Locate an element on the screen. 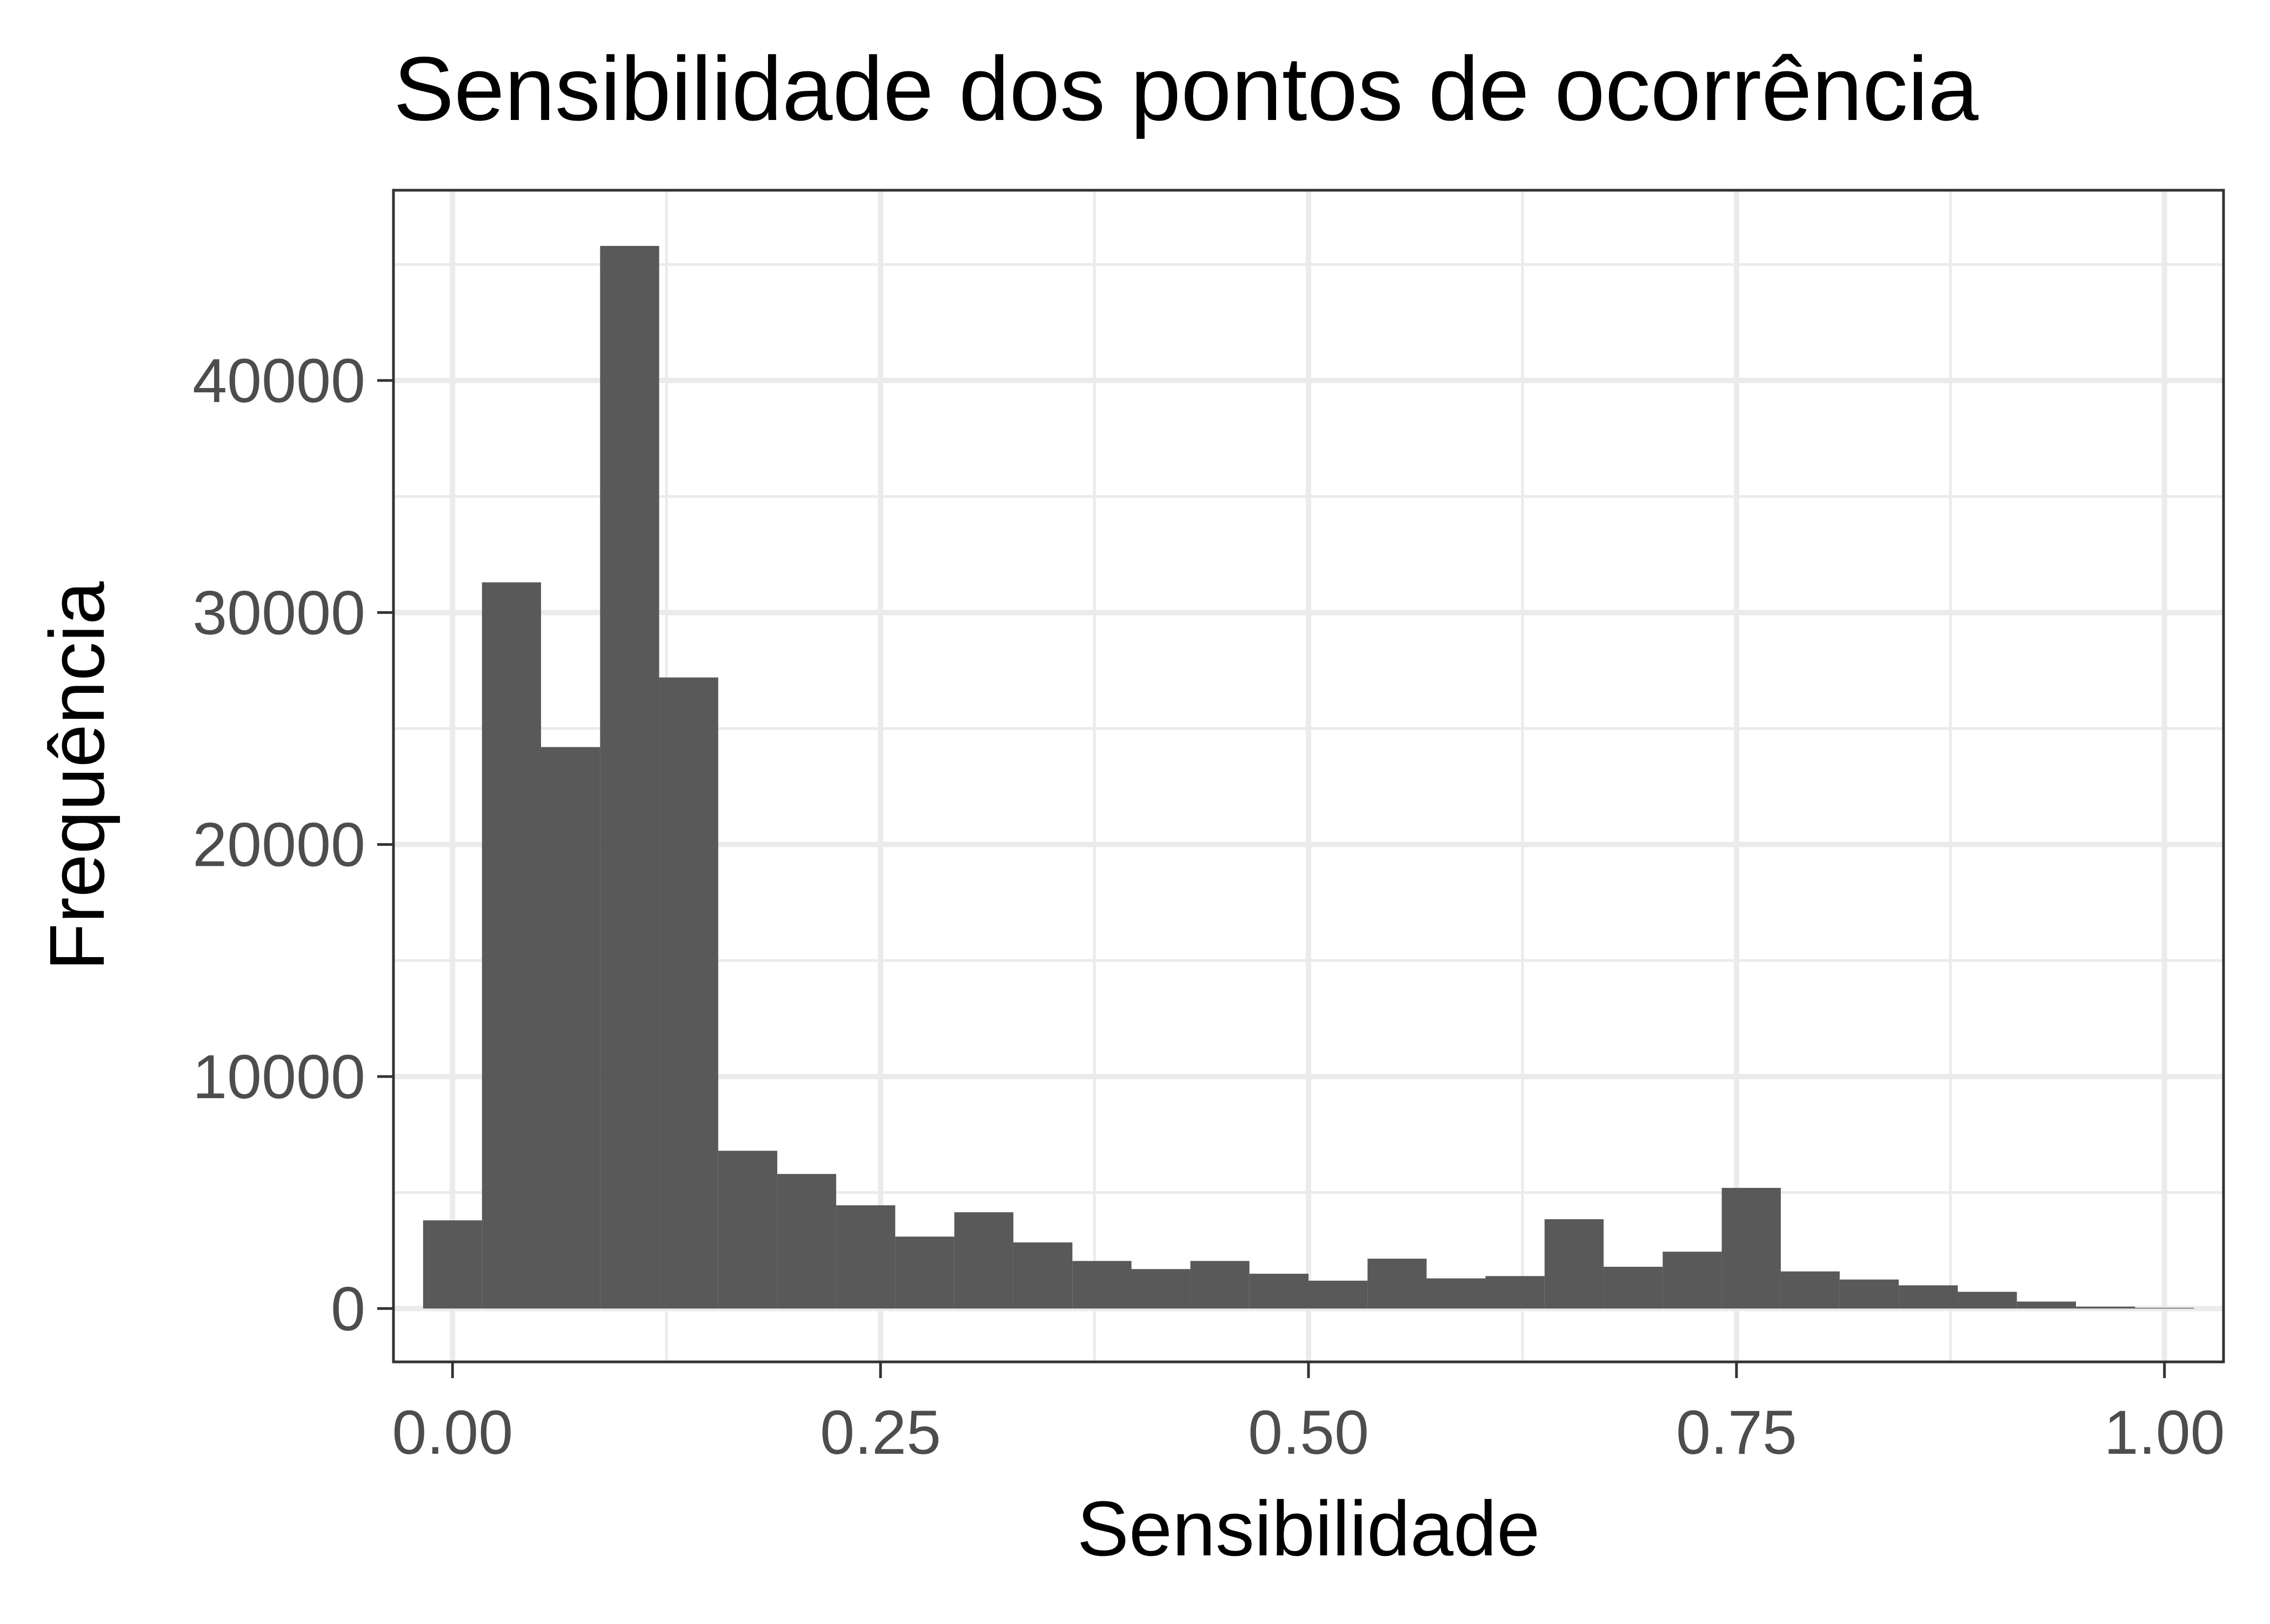 This screenshot has height=1624, width=2270. y-tick-label: 40000 is located at coordinates (278, 381).